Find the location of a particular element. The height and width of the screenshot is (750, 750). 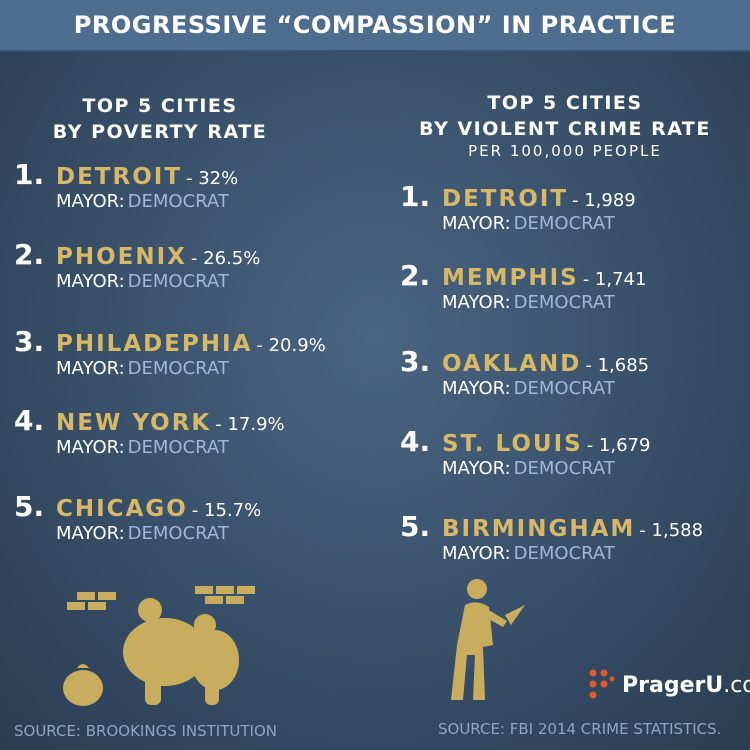

criminal-with-knife-illustration is located at coordinates (488, 639).